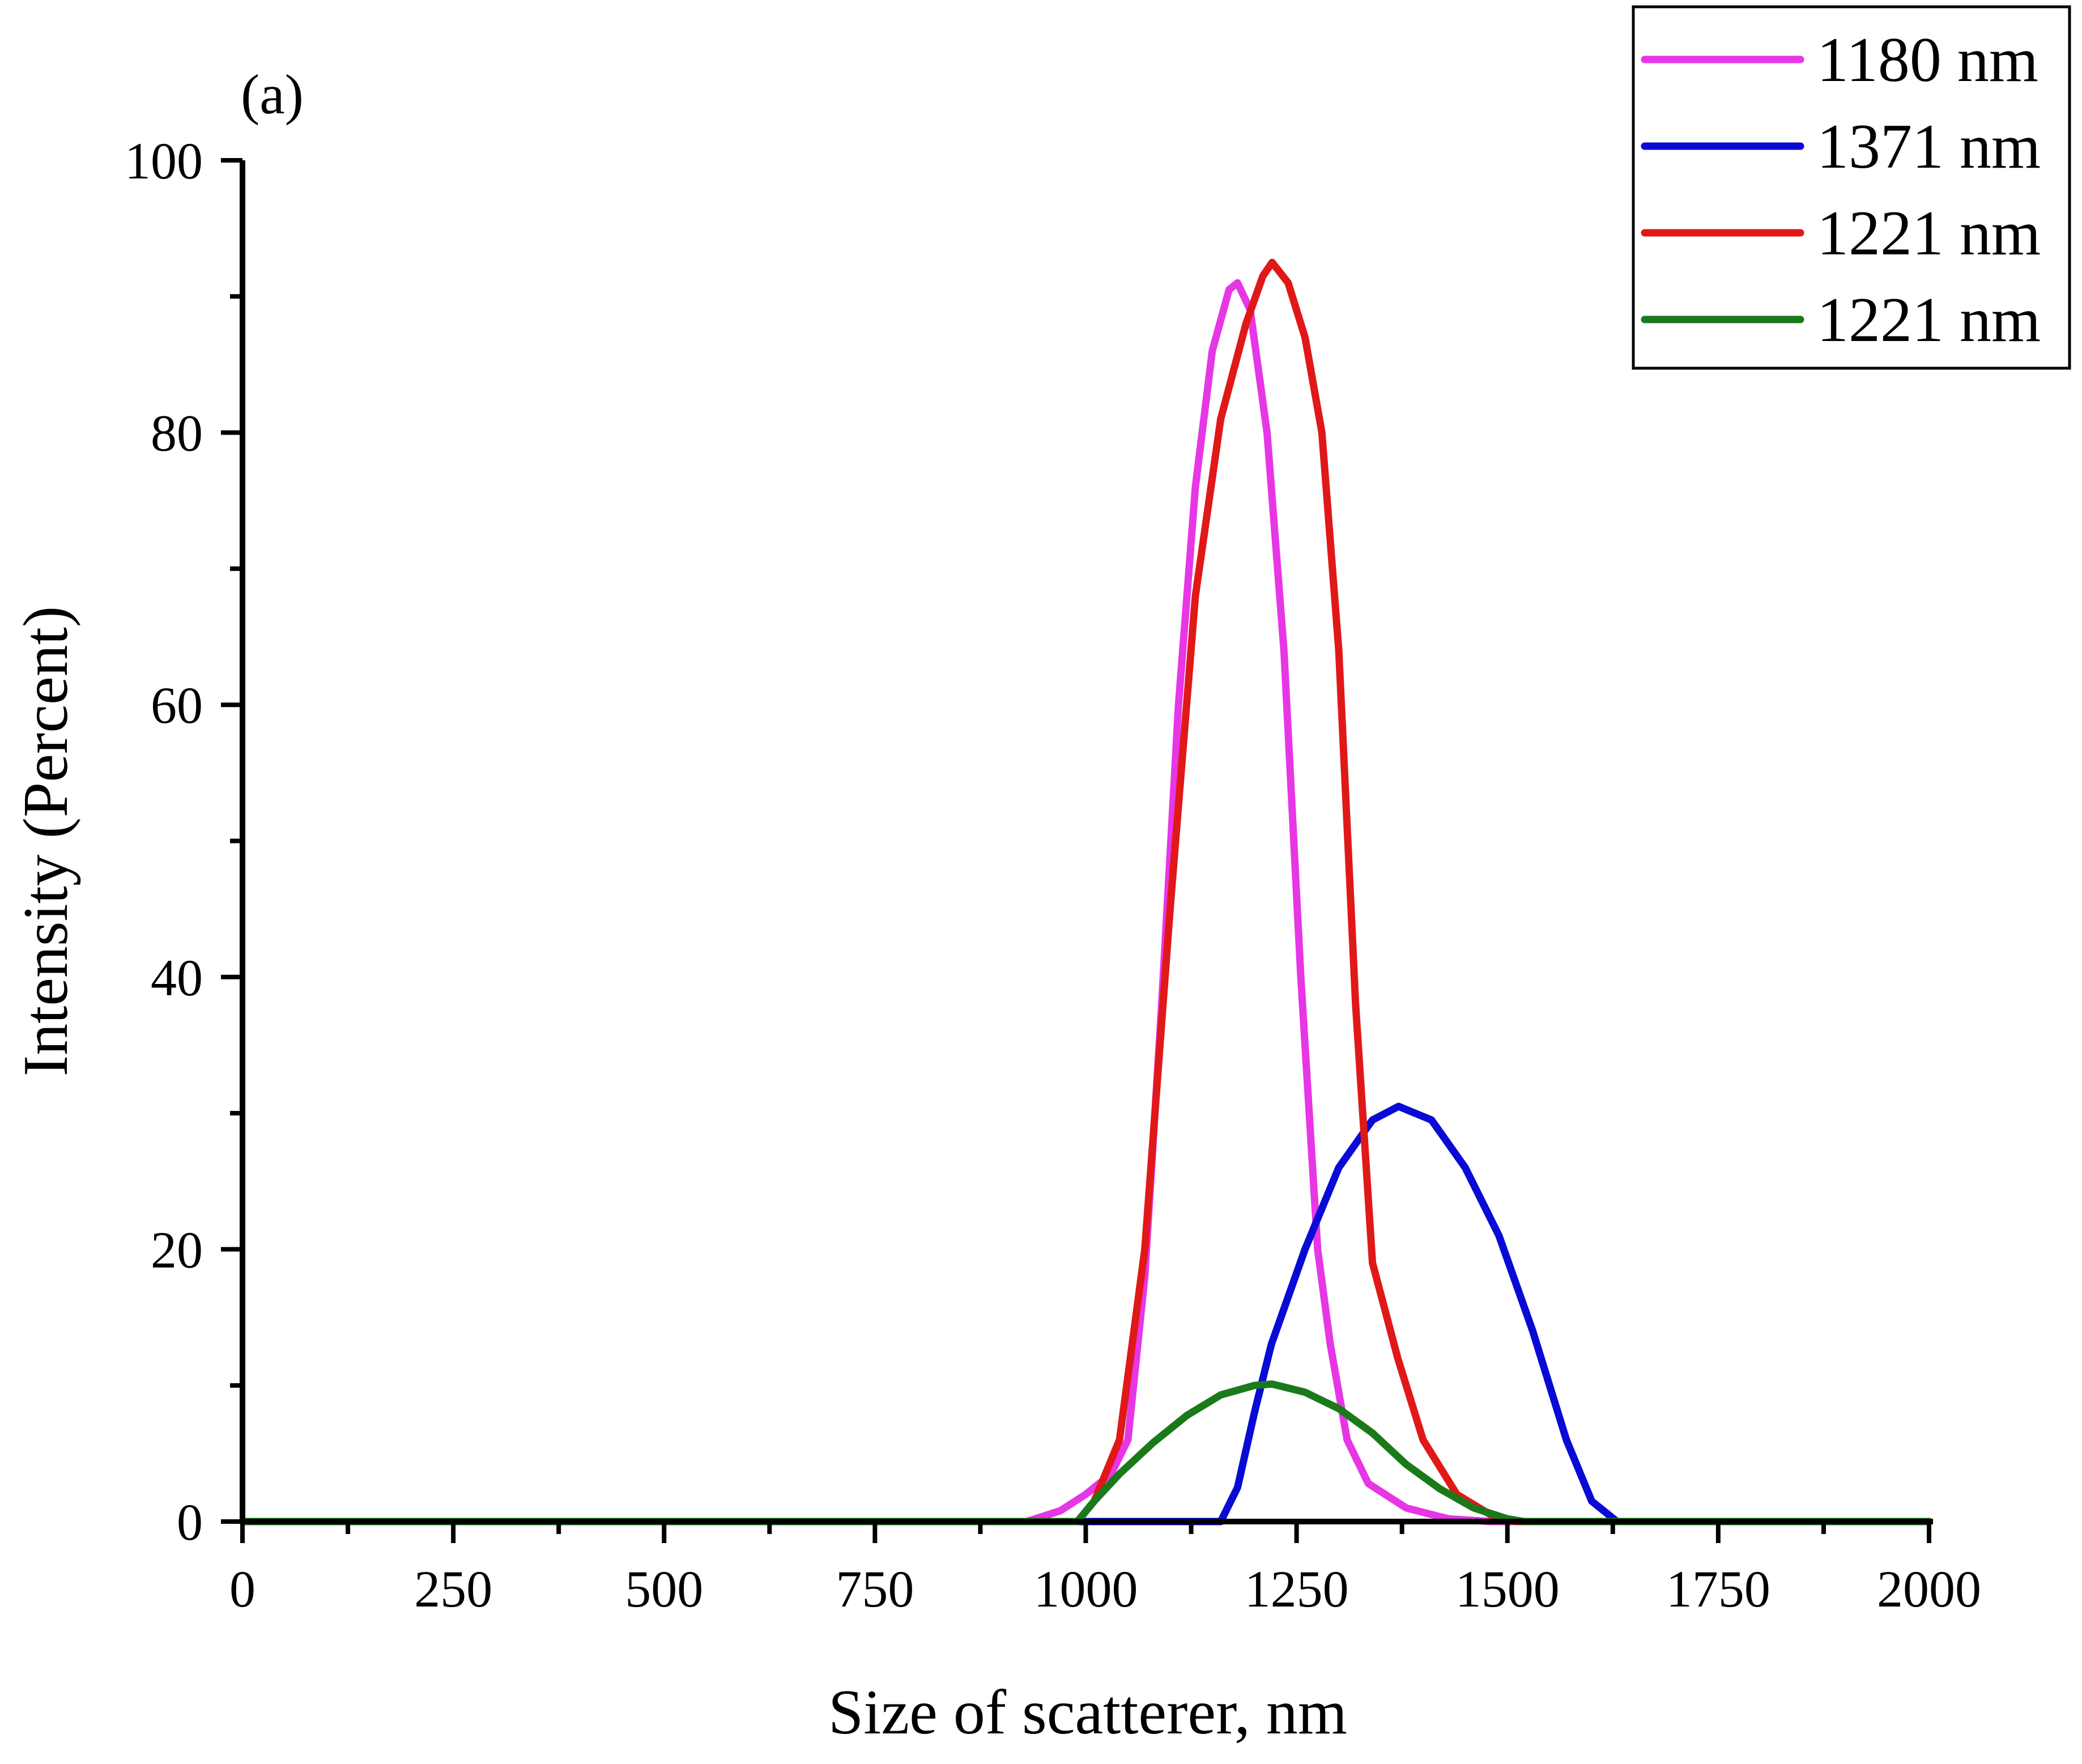 This screenshot has height=1764, width=2082. Describe the element at coordinates (1297, 1589) in the screenshot. I see `x-tick-label: 1250` at that location.